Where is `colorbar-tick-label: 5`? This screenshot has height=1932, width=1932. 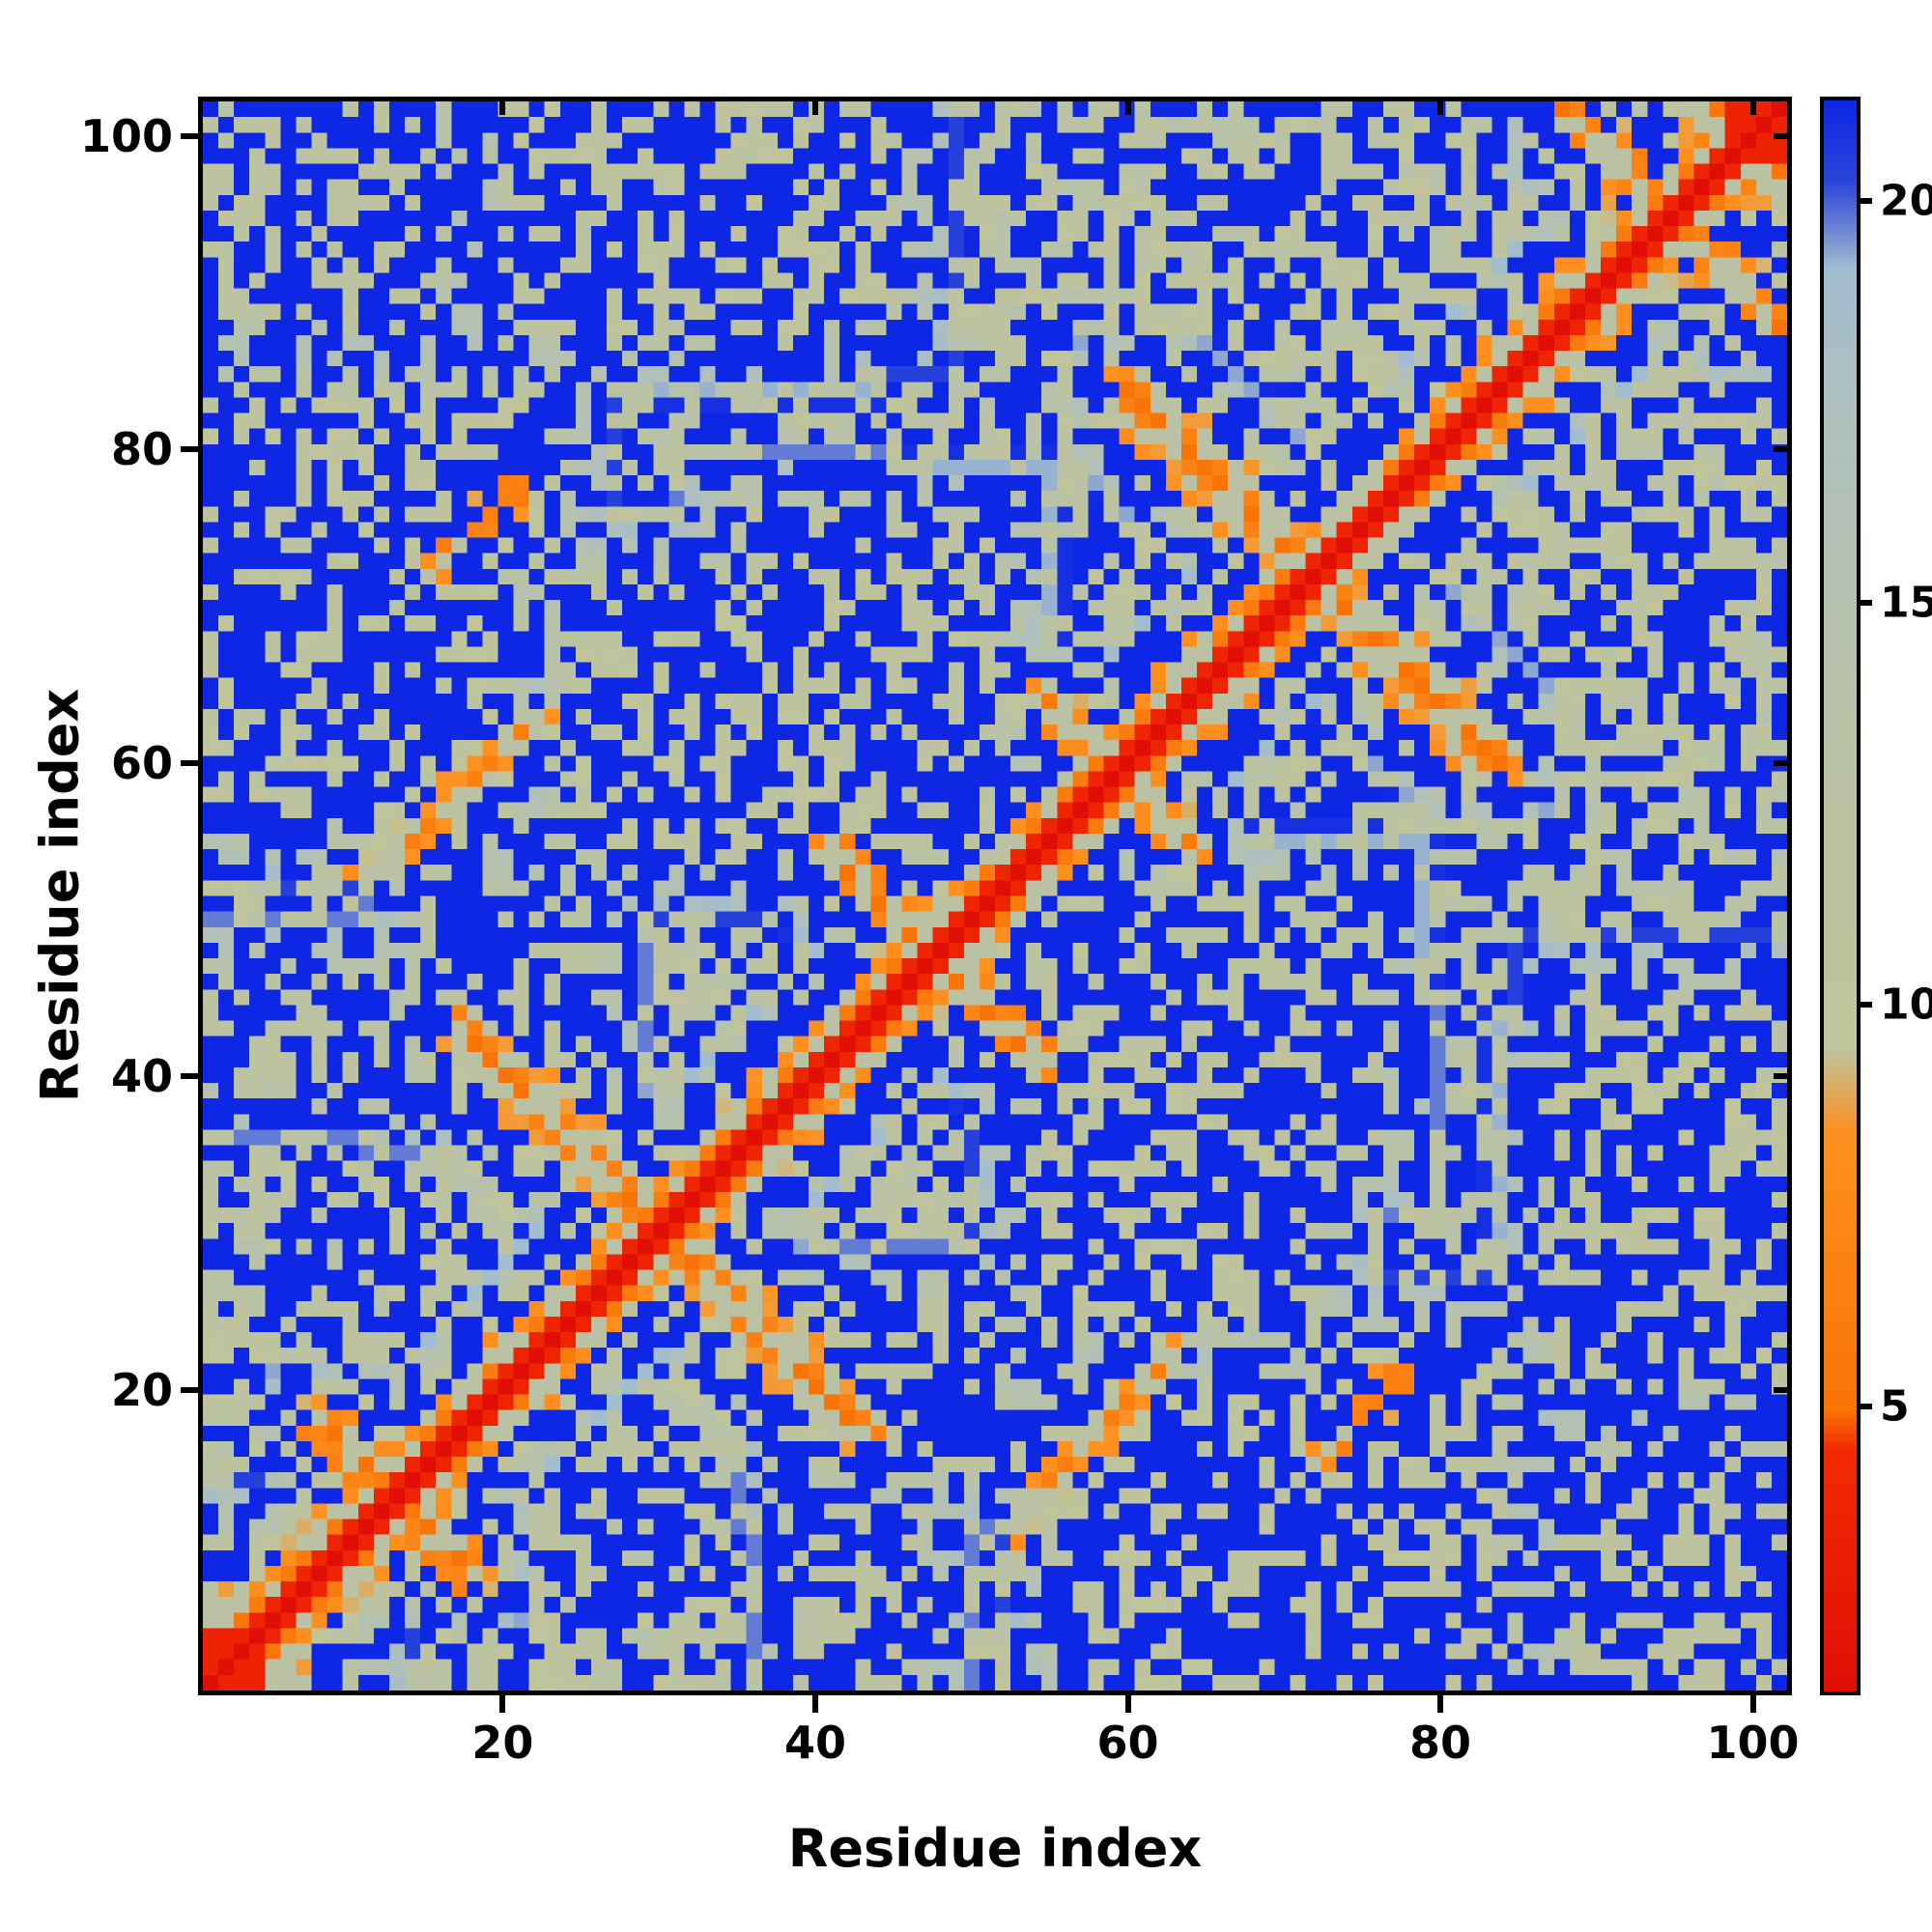
colorbar-tick-label: 5 is located at coordinates (1895, 1406).